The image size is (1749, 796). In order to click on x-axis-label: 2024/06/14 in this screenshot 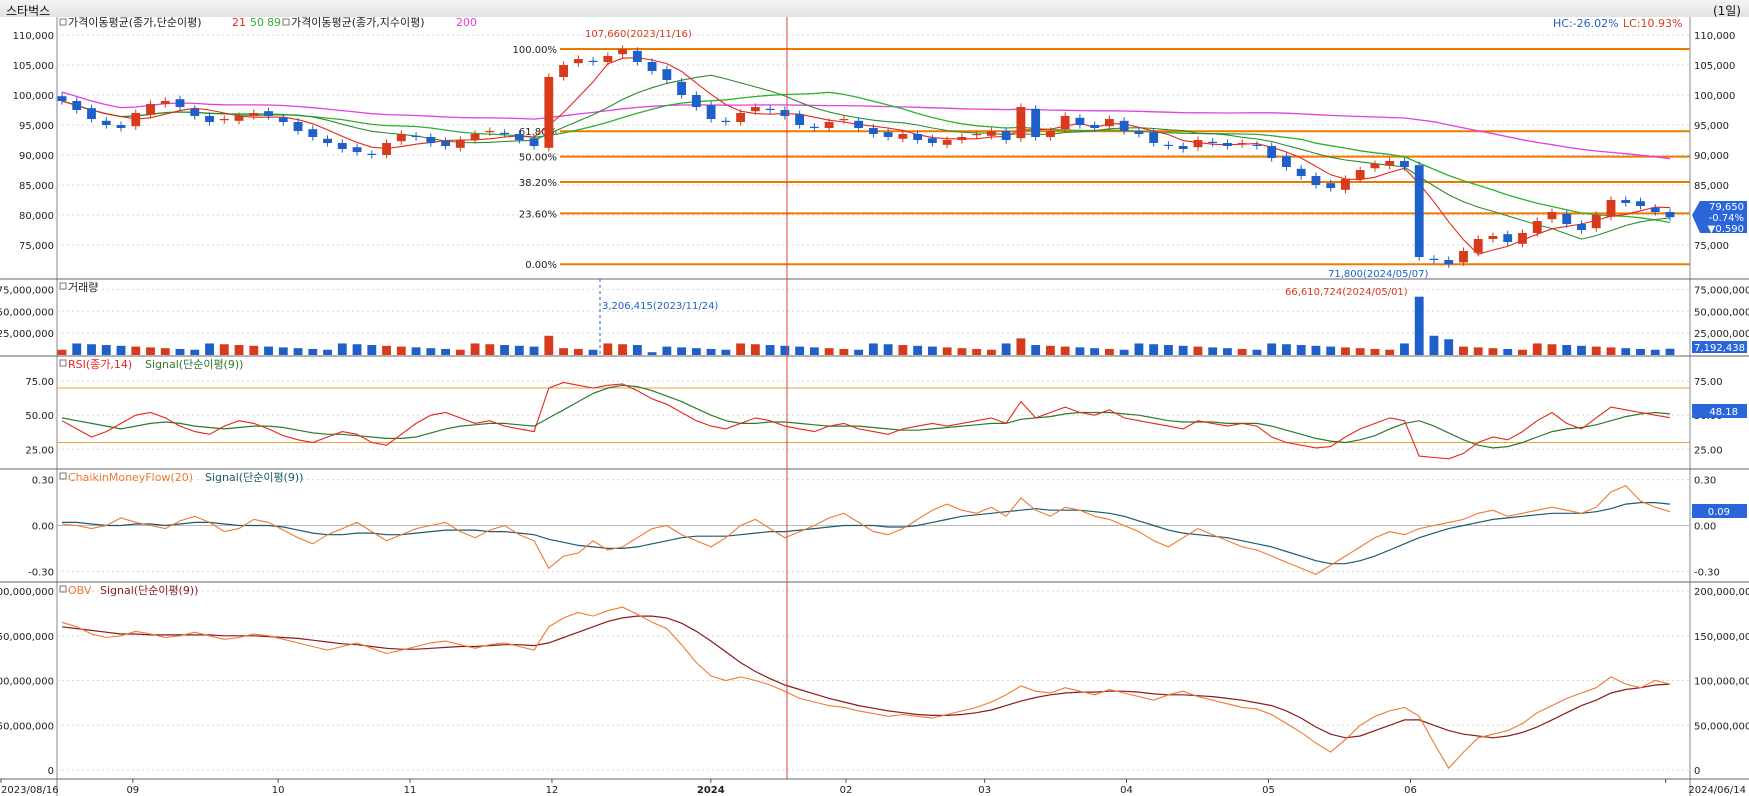, I will do `click(1717, 790)`.